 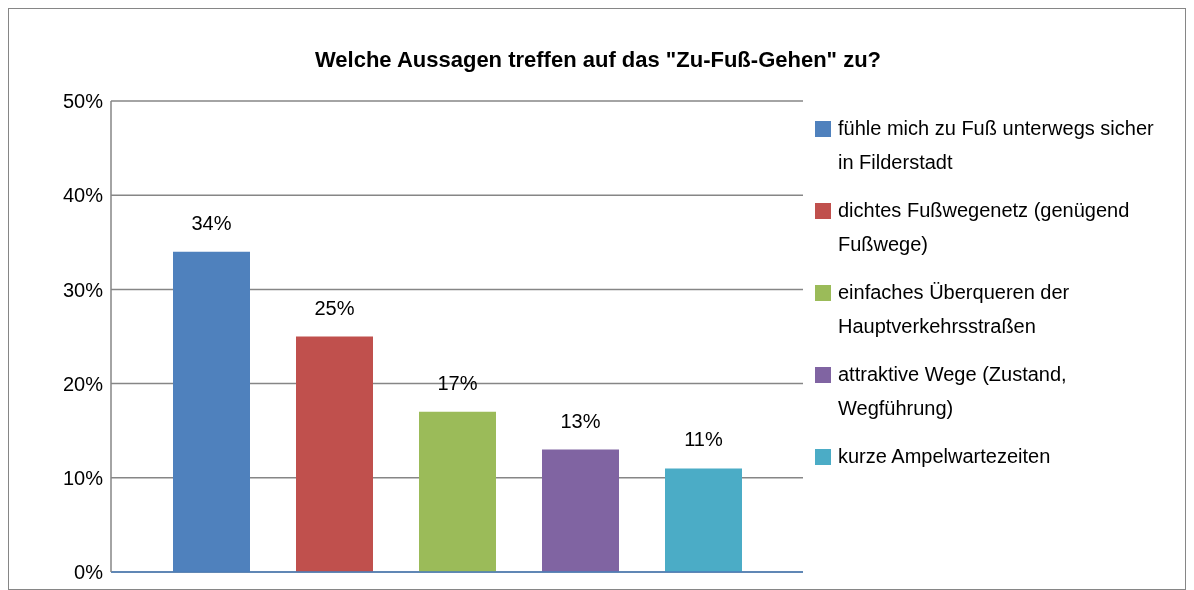 I want to click on data-label: 11%, so click(x=703, y=439).